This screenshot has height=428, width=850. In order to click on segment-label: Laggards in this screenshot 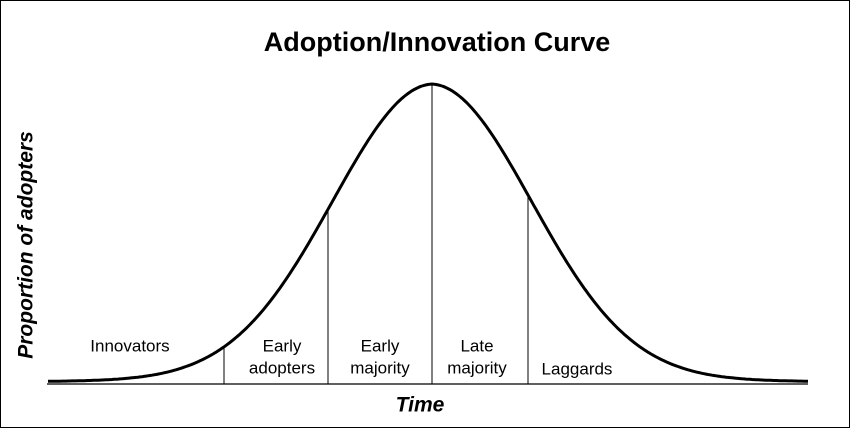, I will do `click(577, 368)`.